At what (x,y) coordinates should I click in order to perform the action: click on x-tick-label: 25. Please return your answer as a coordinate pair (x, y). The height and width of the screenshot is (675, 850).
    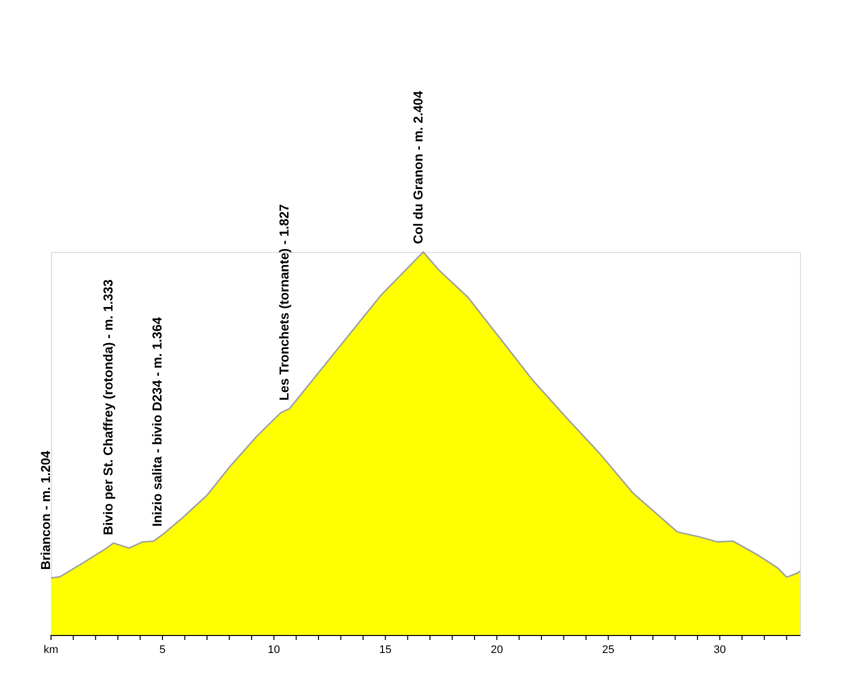
    Looking at the image, I should click on (608, 650).